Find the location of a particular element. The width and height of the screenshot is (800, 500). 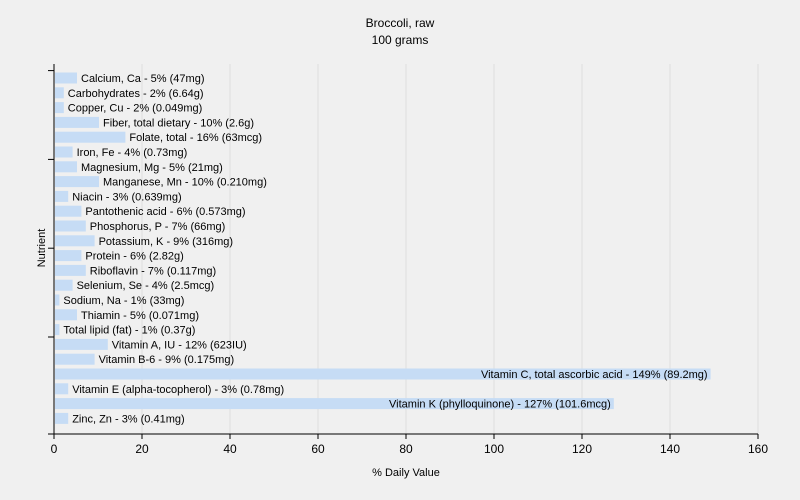

bar-label: Vitamin B-6 - 9% (0.175mg) is located at coordinates (167, 360).